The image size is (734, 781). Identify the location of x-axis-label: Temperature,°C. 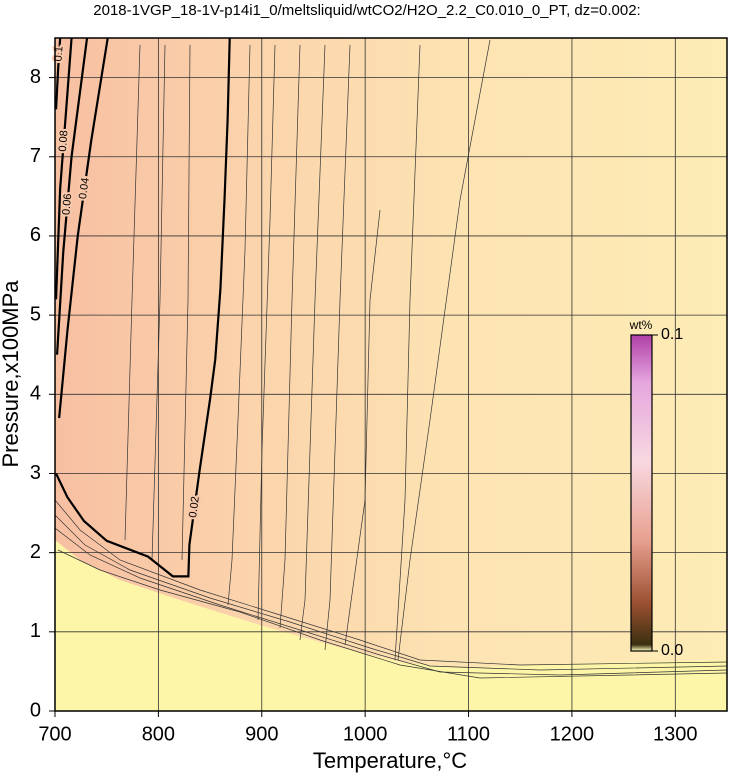
(390, 760).